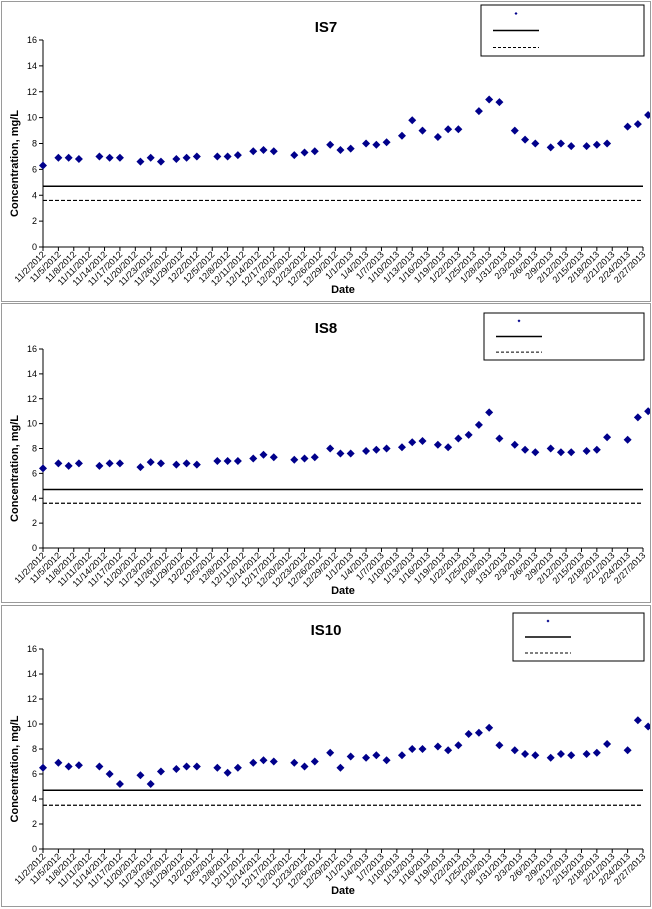 The width and height of the screenshot is (652, 909). Describe the element at coordinates (34, 498) in the screenshot. I see `y-tick-label: 4` at that location.